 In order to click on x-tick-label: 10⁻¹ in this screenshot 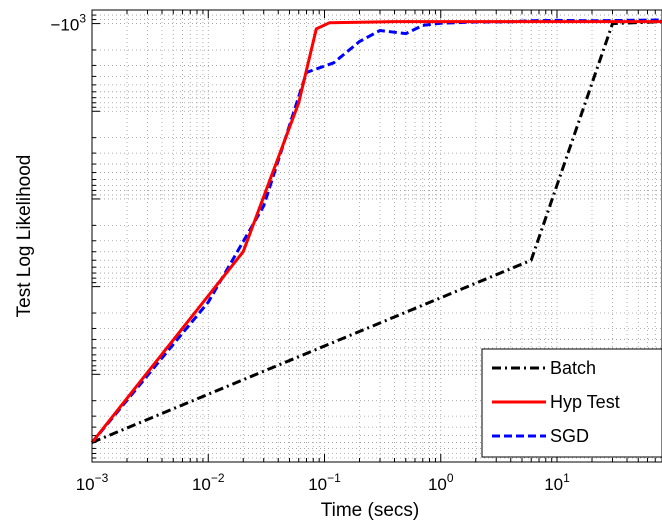, I will do `click(324, 482)`.